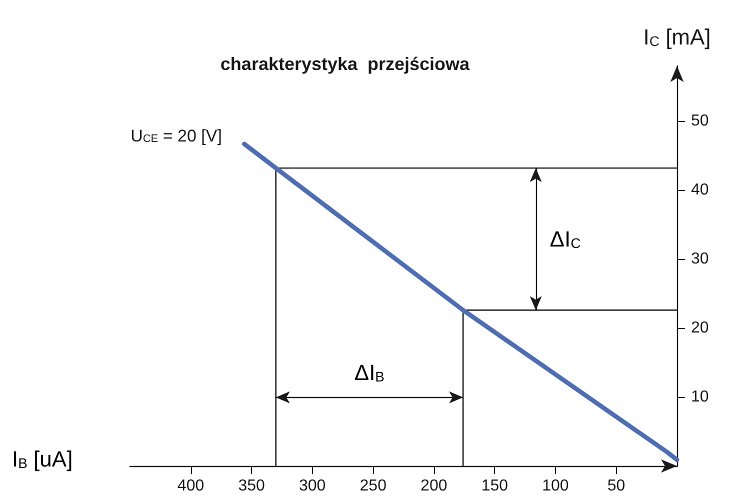 The width and height of the screenshot is (731, 501). Describe the element at coordinates (700, 328) in the screenshot. I see `y-tick-label: 20` at that location.